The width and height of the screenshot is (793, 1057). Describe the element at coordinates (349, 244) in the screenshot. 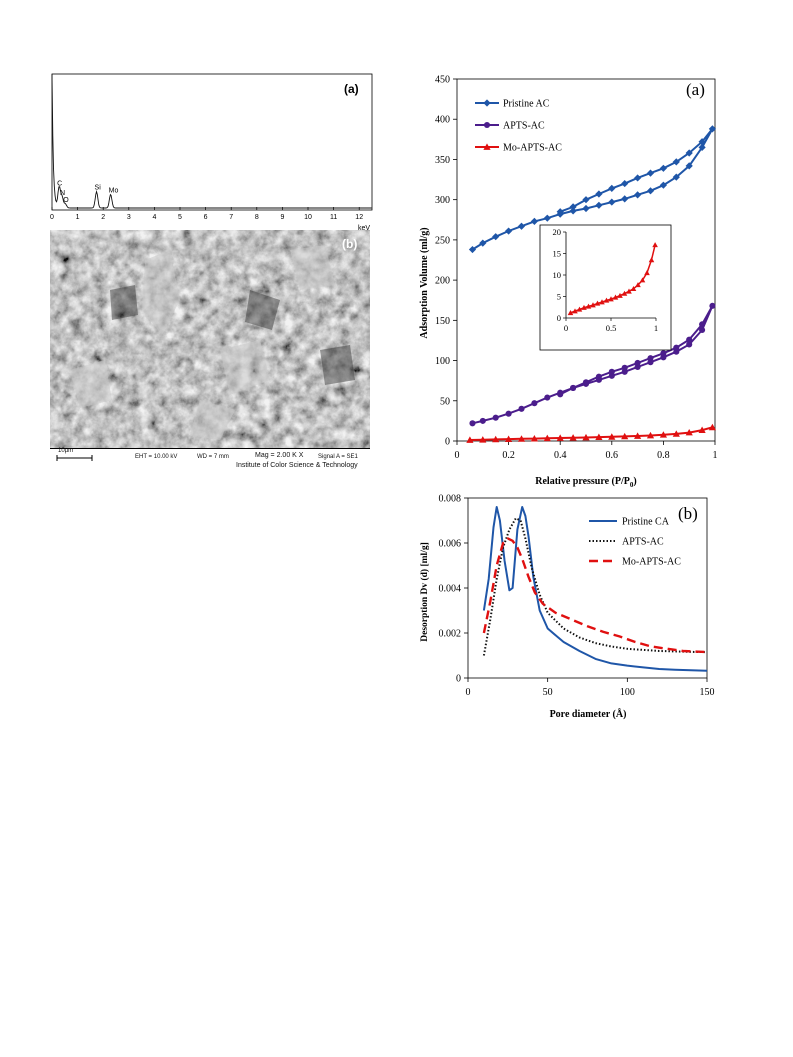

I see `sem-panel-label: (b)` at that location.